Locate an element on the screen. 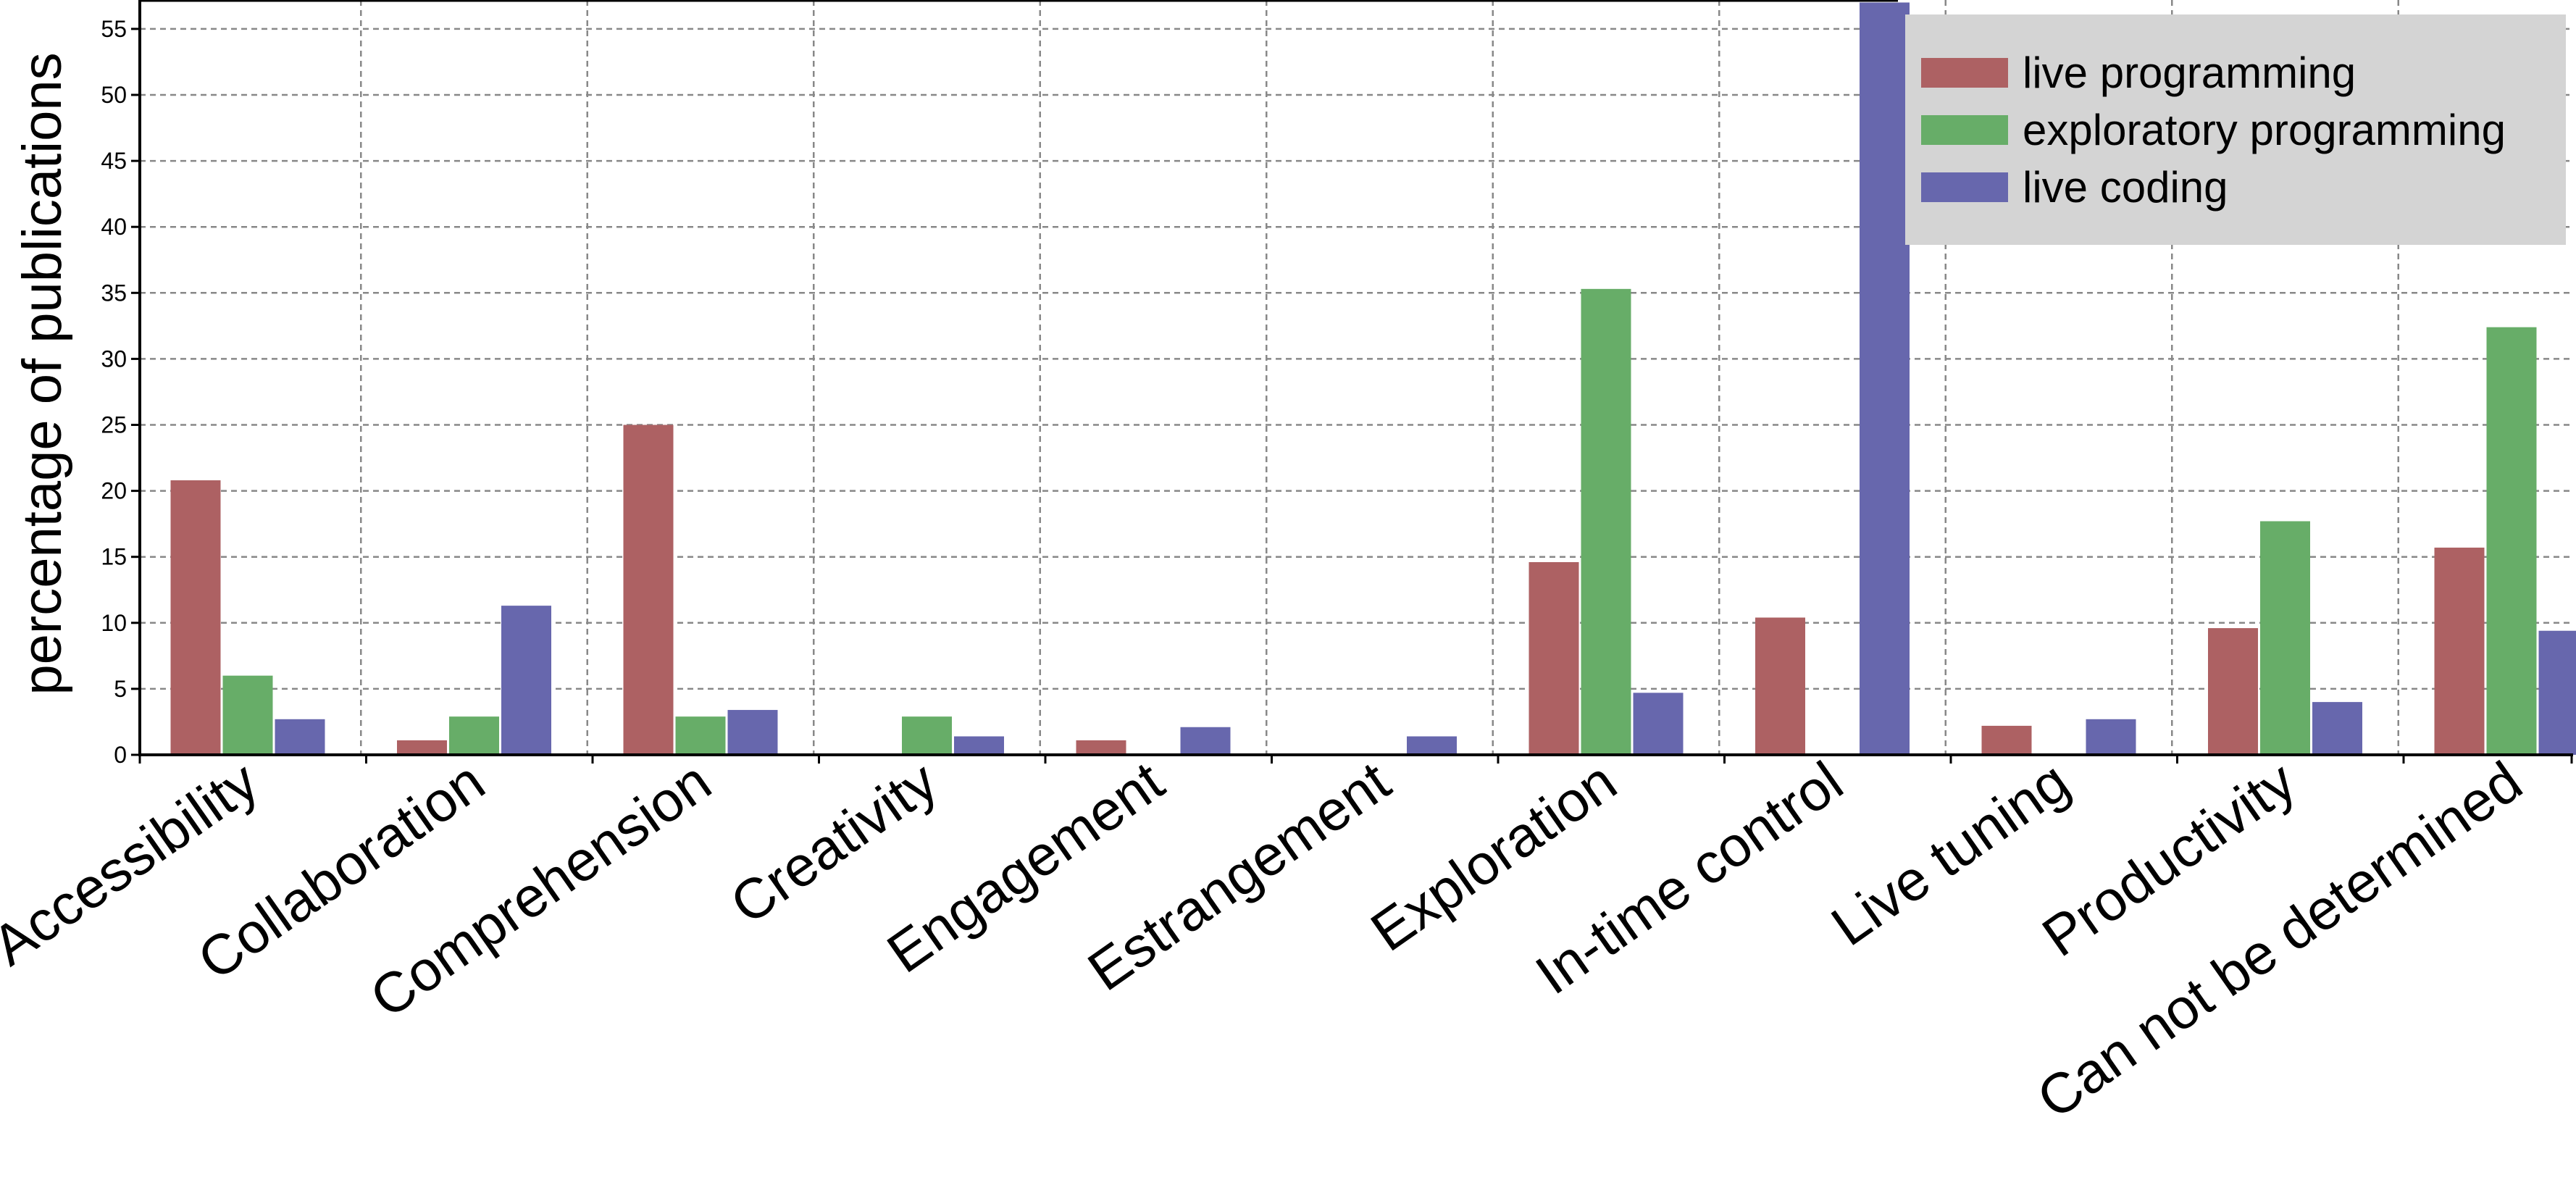  legend-label: live coding is located at coordinates (2125, 187).